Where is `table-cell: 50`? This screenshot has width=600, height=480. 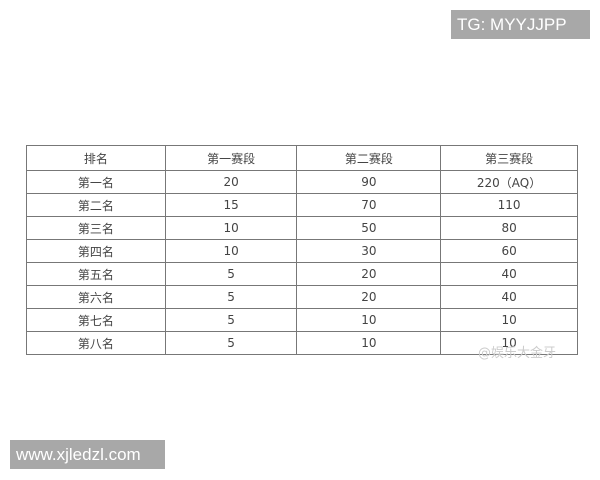 table-cell: 50 is located at coordinates (369, 228).